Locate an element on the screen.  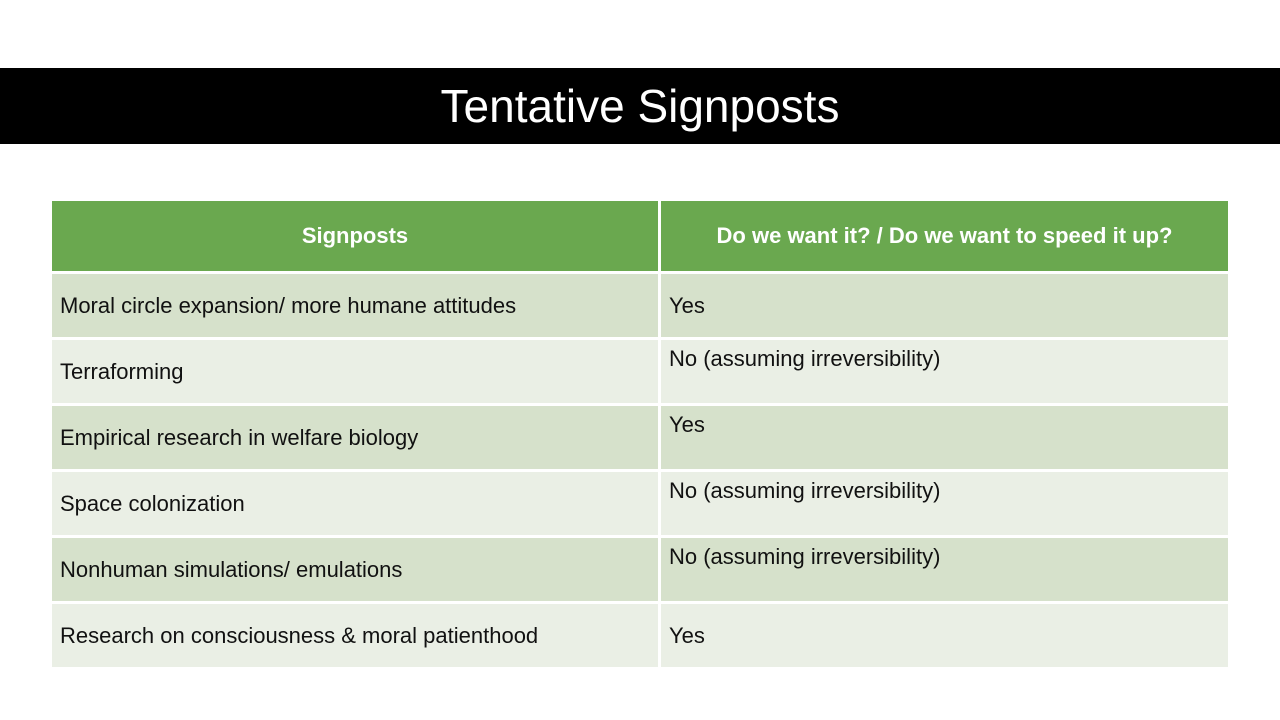
cell-signpost: Nonhuman simulations/ emulations is located at coordinates (355, 569).